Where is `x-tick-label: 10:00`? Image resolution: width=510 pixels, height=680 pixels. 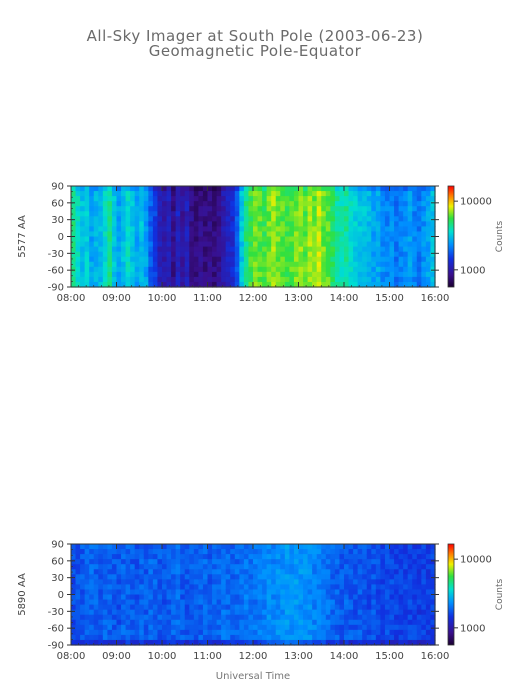
x-tick-label: 10:00 is located at coordinates (162, 298).